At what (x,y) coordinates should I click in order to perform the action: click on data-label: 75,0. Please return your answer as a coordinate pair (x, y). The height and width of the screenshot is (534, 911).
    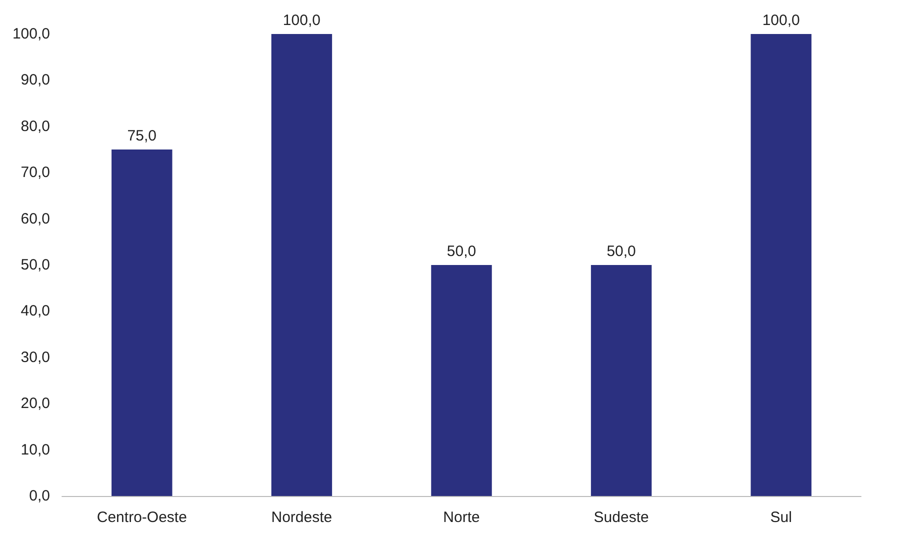
    Looking at the image, I should click on (141, 136).